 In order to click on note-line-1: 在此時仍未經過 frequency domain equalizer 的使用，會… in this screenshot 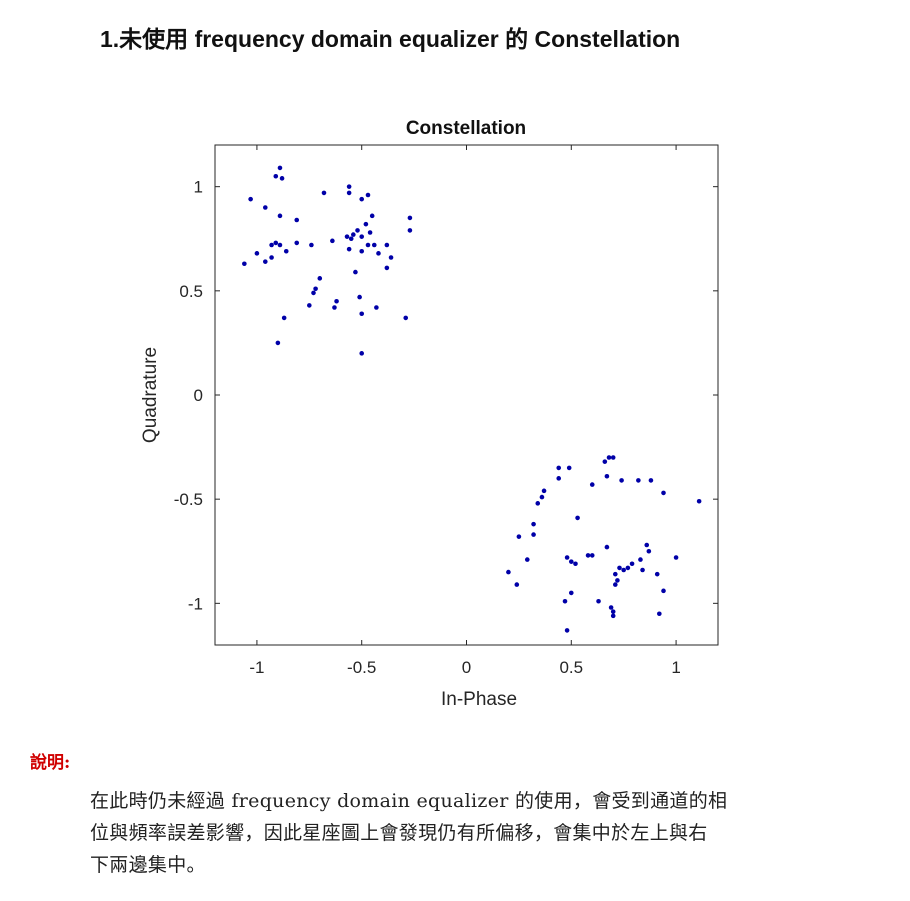, I will do `click(409, 801)`.